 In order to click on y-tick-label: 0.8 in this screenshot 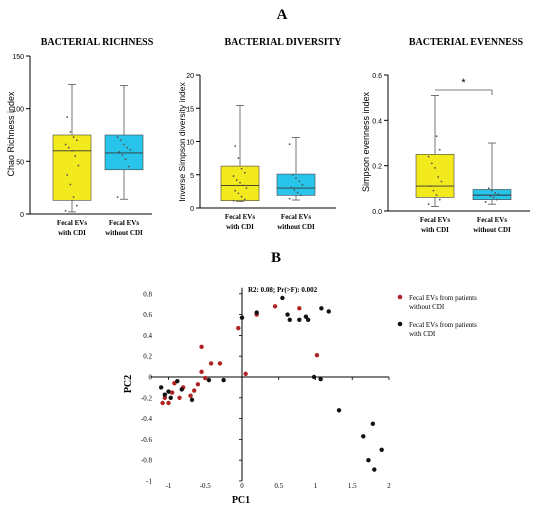, I will do `click(147, 294)`.